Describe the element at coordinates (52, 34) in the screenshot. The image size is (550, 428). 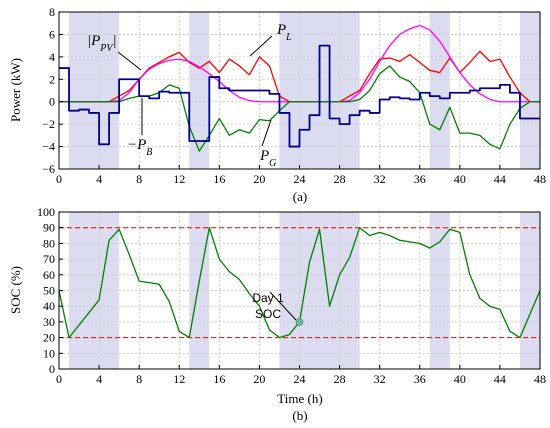
I see `y-tick-label-6: 6` at that location.